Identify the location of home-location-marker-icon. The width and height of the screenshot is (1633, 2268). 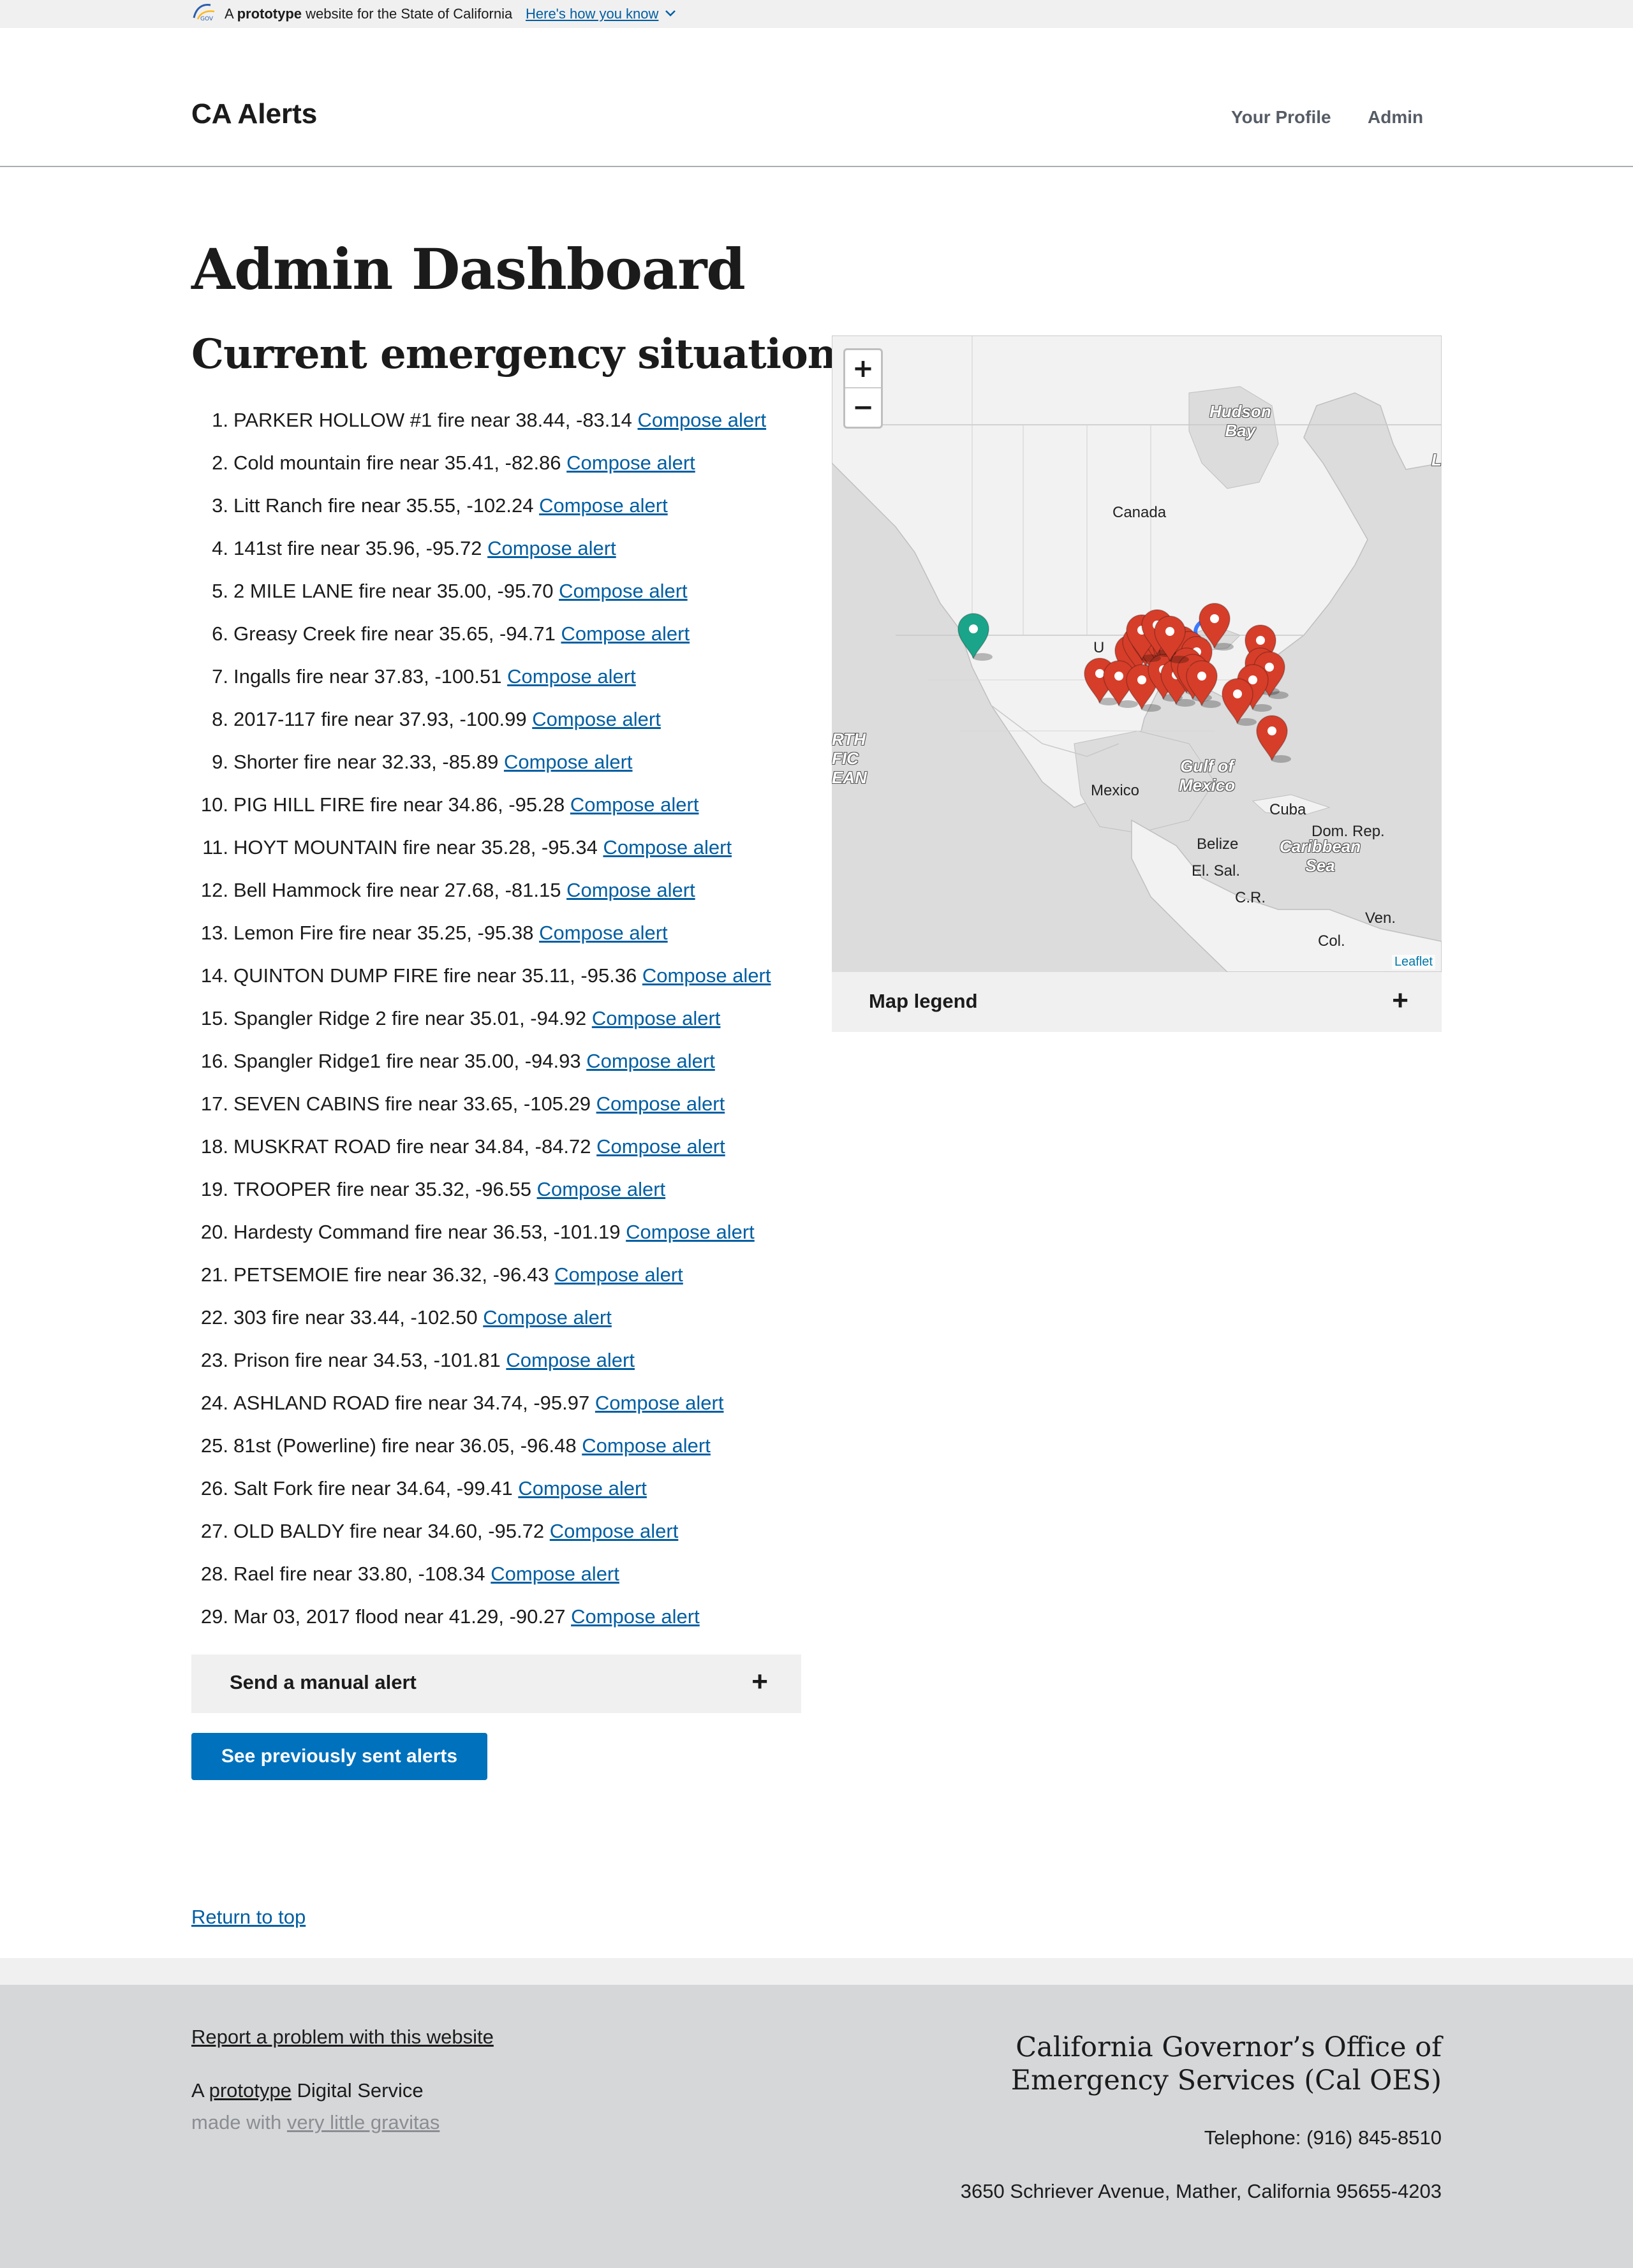
(975, 637).